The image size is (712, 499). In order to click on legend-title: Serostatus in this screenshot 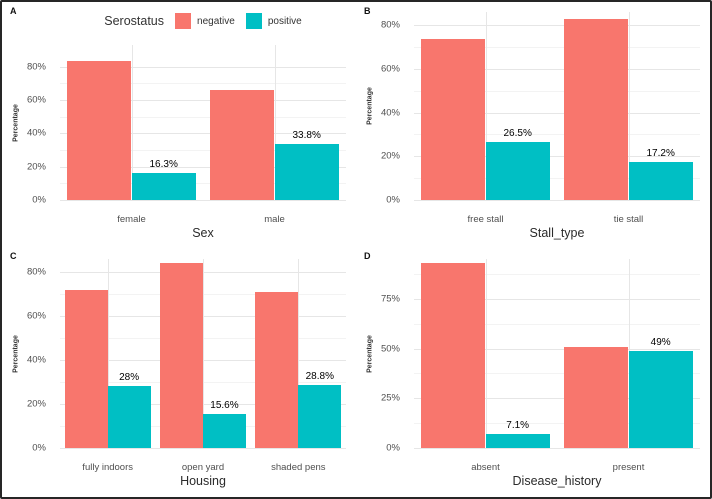, I will do `click(134, 21)`.